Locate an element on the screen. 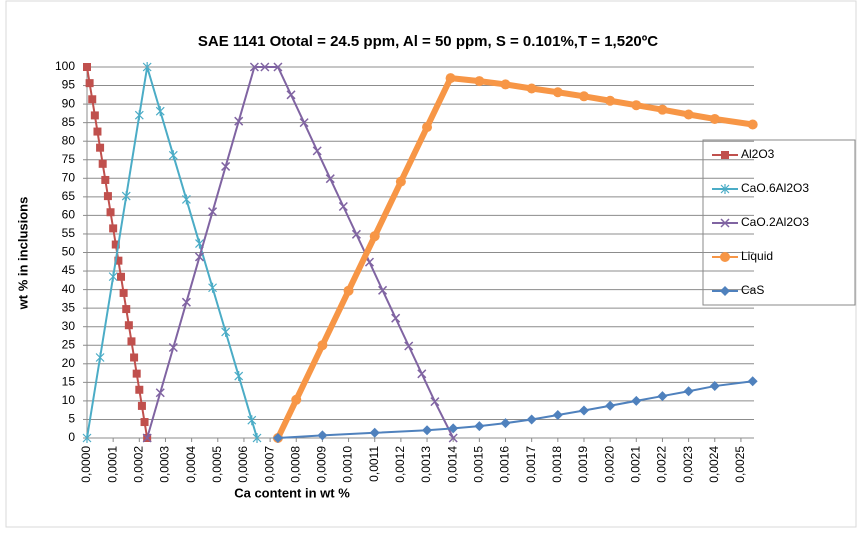  x-tick-label: 0,0013 is located at coordinates (426, 464).